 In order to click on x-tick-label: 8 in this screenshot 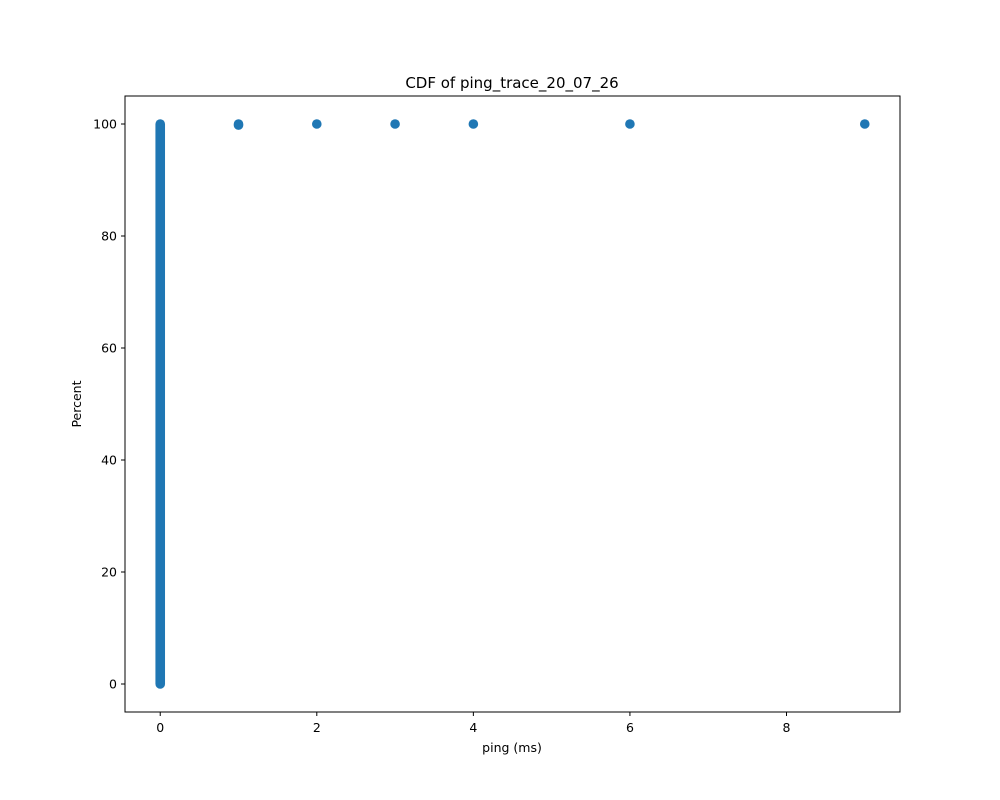, I will do `click(787, 727)`.